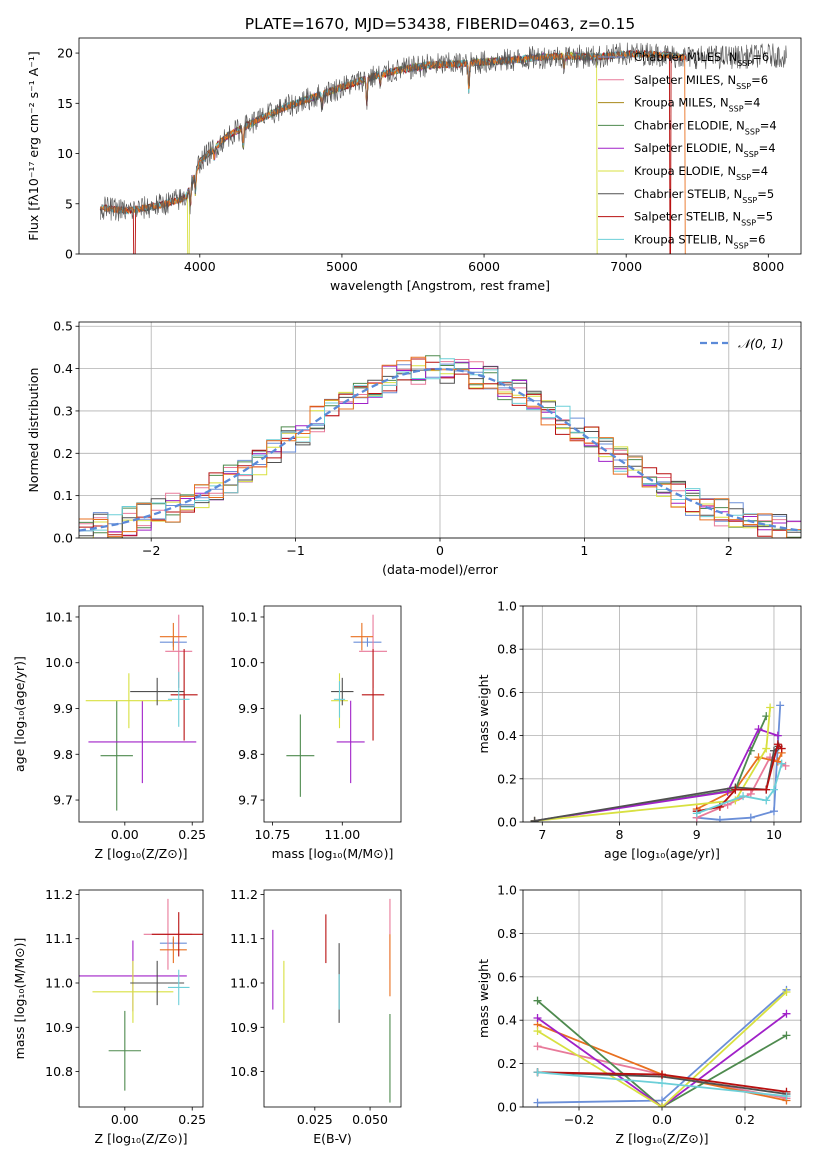 The height and width of the screenshot is (1170, 819). What do you see at coordinates (507, 933) in the screenshot?
I see `mass_weight_vs_Z-ytick-label: 0.8` at bounding box center [507, 933].